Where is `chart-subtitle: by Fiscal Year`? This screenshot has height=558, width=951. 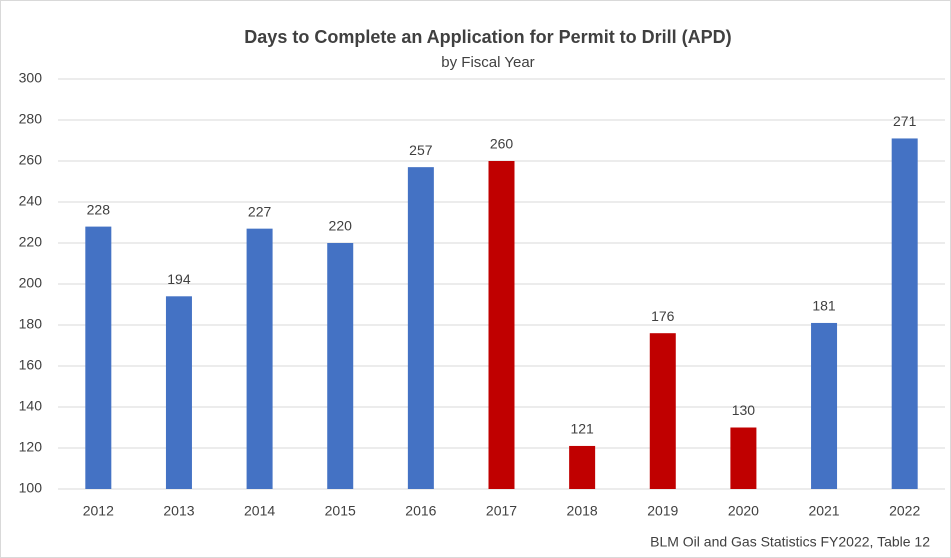 chart-subtitle: by Fiscal Year is located at coordinates (487, 62).